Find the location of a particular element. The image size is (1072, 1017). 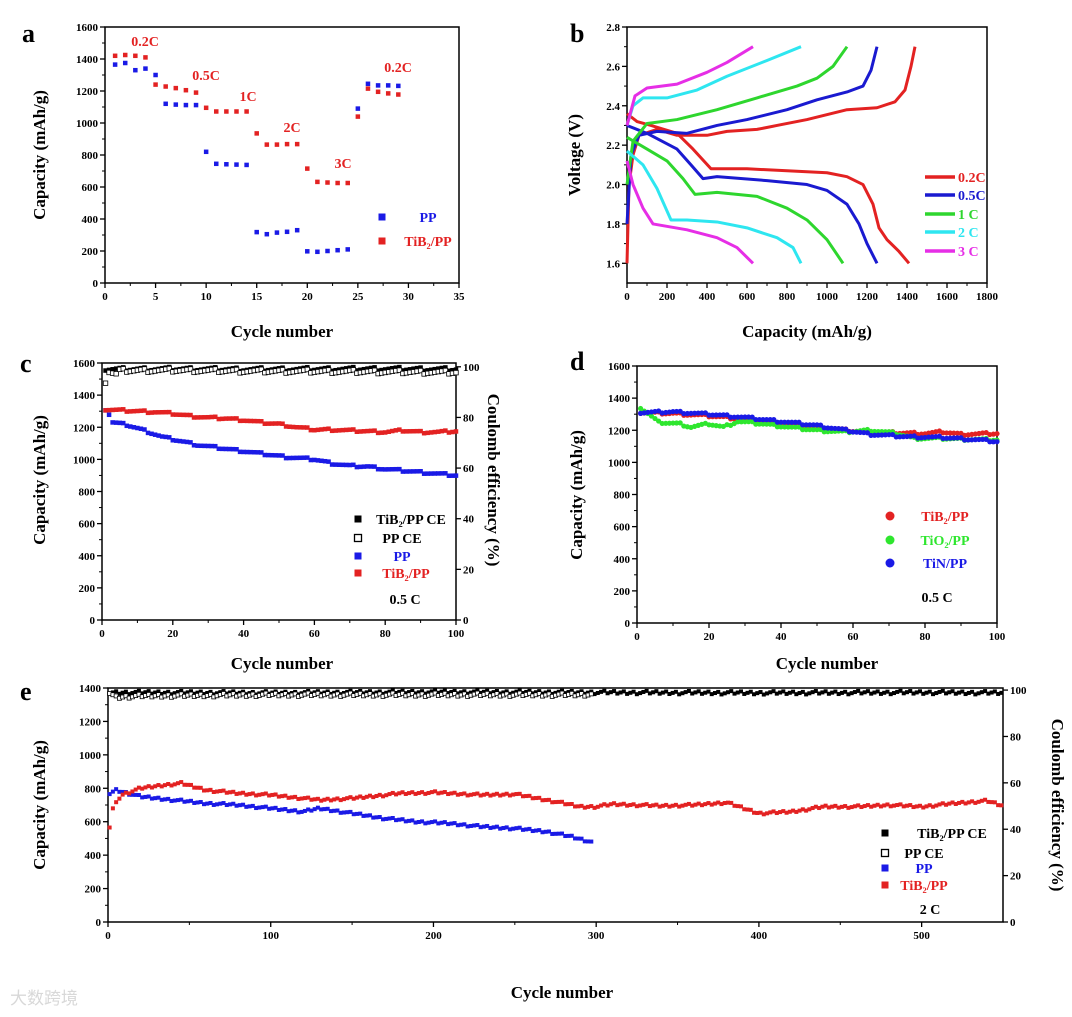

y-tick-label: 800 is located at coordinates (90, 156).